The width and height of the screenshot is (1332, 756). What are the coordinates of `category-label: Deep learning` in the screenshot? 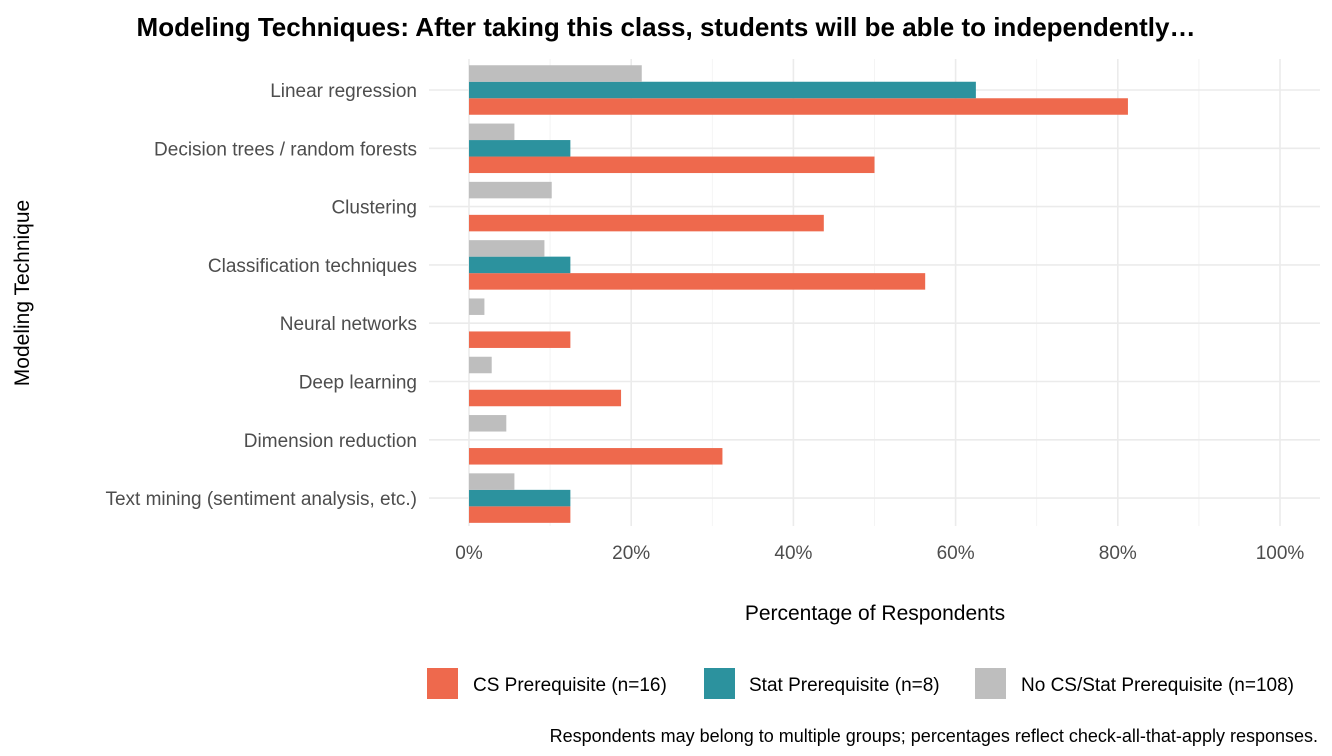 It's located at (358, 383).